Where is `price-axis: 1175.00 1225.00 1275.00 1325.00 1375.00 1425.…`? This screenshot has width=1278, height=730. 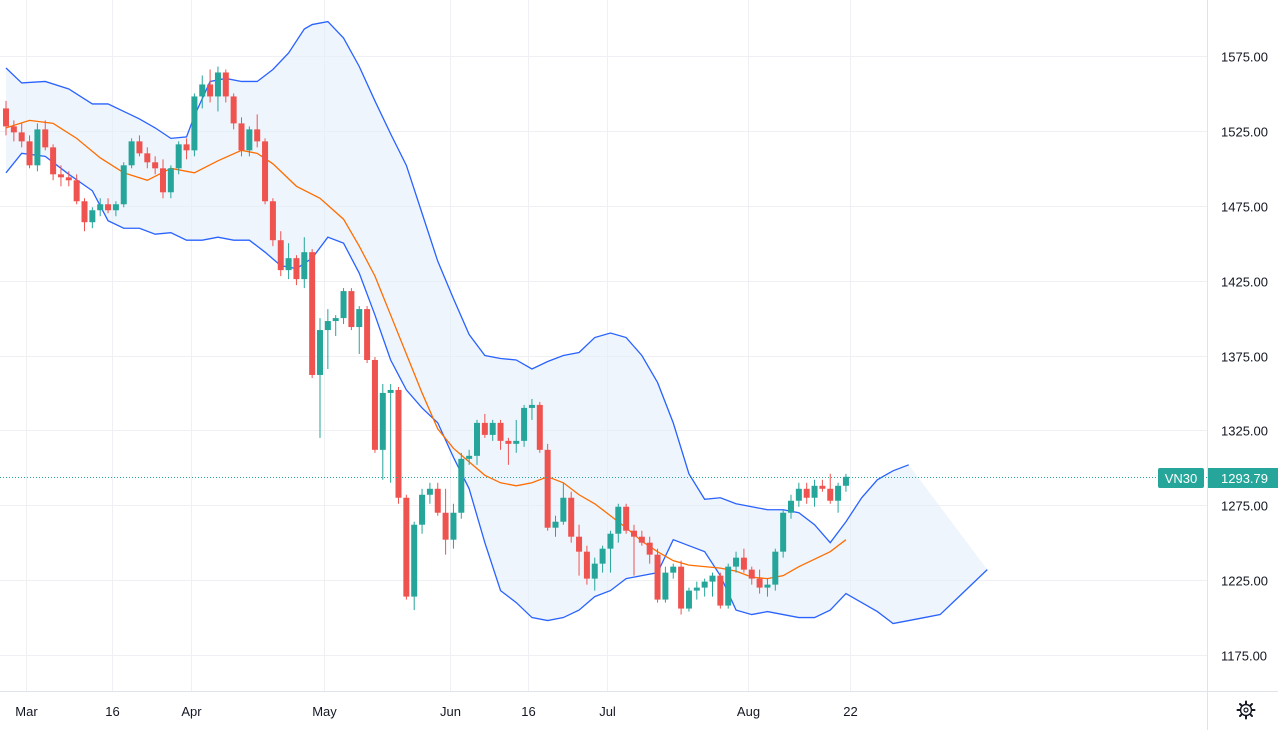 price-axis: 1175.00 1225.00 1275.00 1325.00 1375.00 1425.… is located at coordinates (1244, 357).